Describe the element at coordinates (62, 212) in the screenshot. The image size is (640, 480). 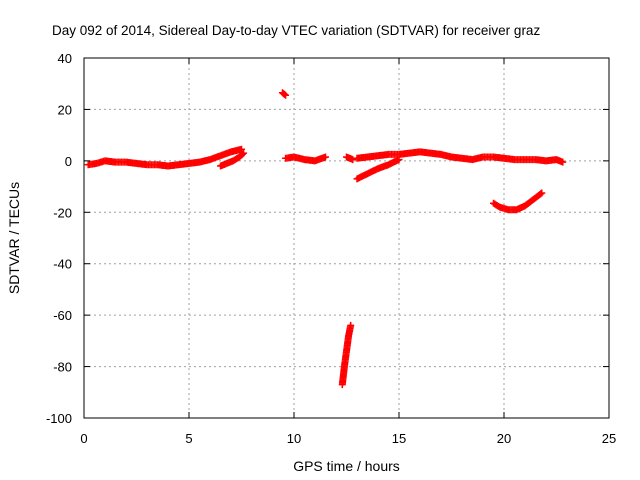
I see `y-tick-label: -20` at that location.